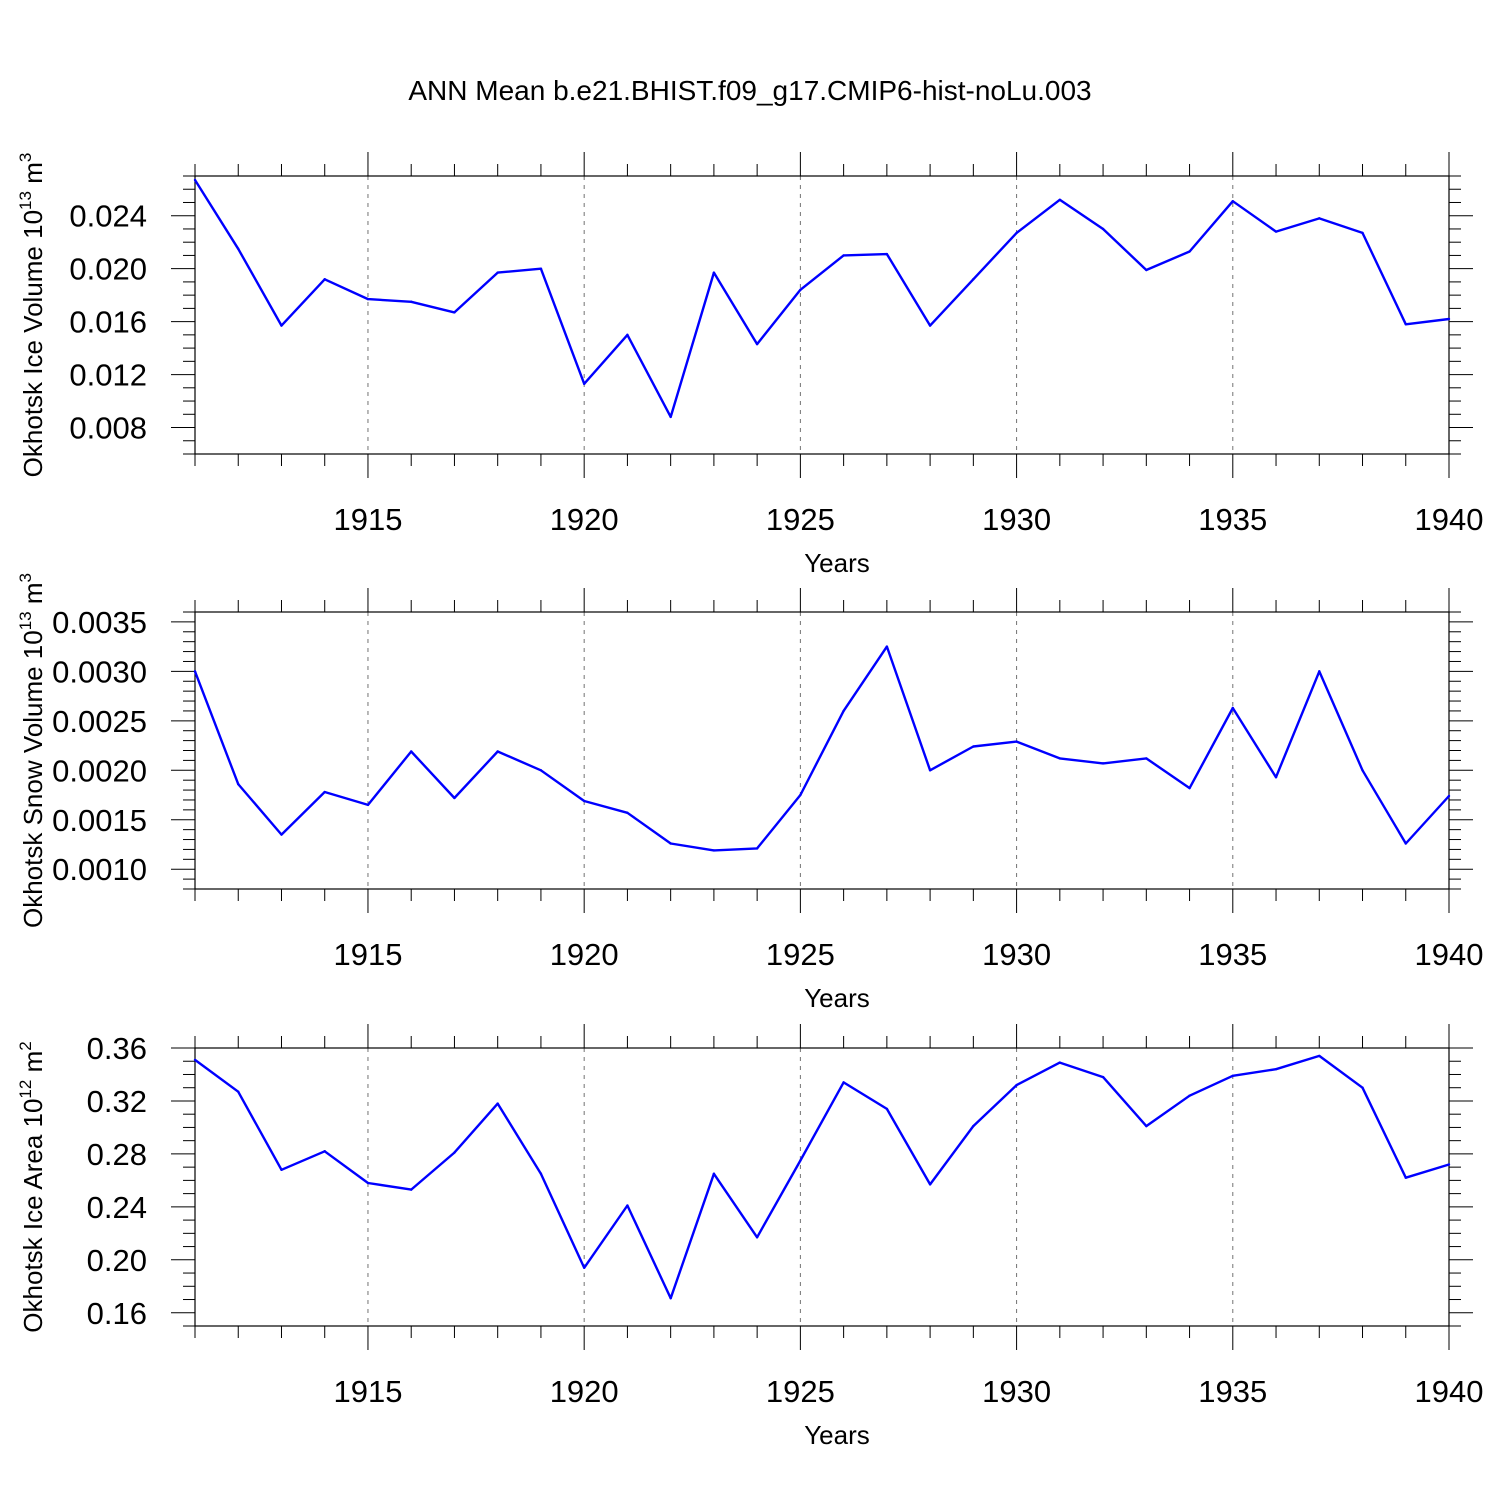 The width and height of the screenshot is (1500, 1500). I want to click on y-tick-label: 0.16, so click(117, 1313).